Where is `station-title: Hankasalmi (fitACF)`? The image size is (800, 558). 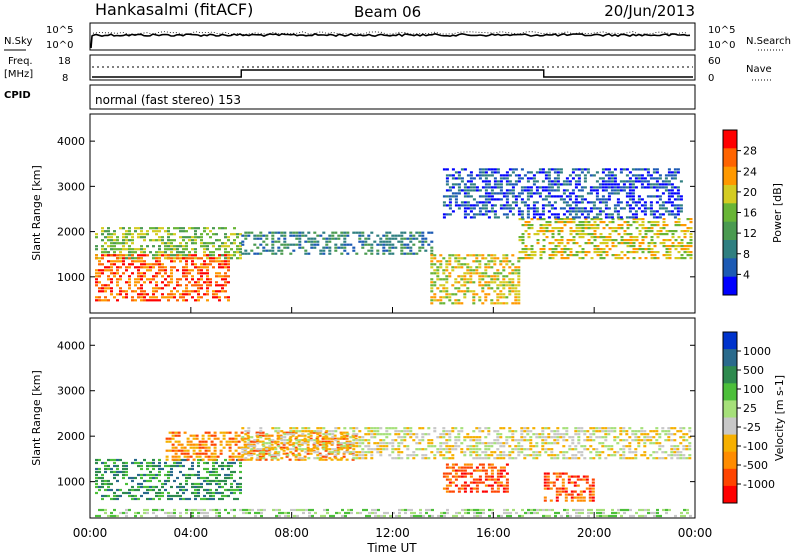
station-title: Hankasalmi (fitACF) is located at coordinates (174, 9).